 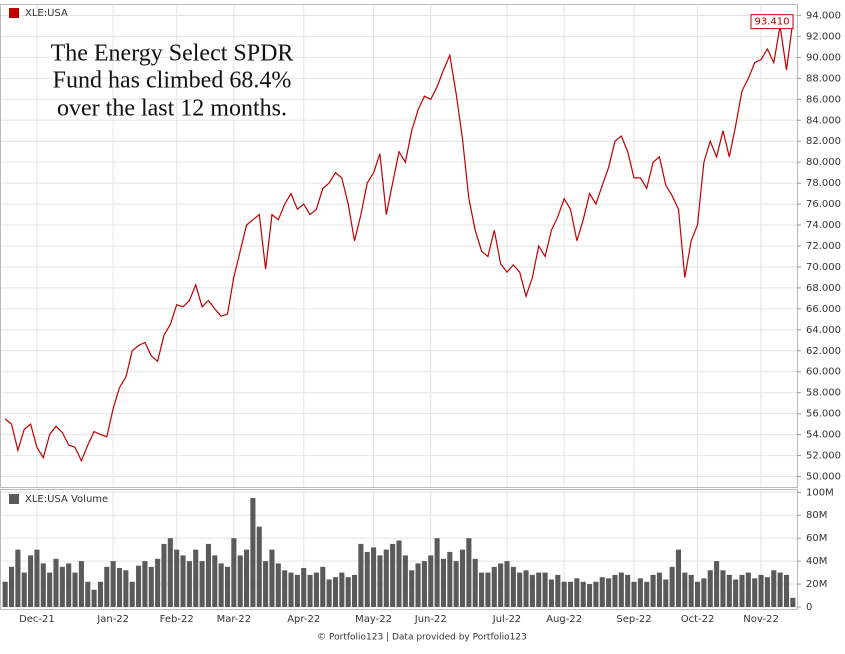 I want to click on y-tick-label: 54.000, so click(x=823, y=435).